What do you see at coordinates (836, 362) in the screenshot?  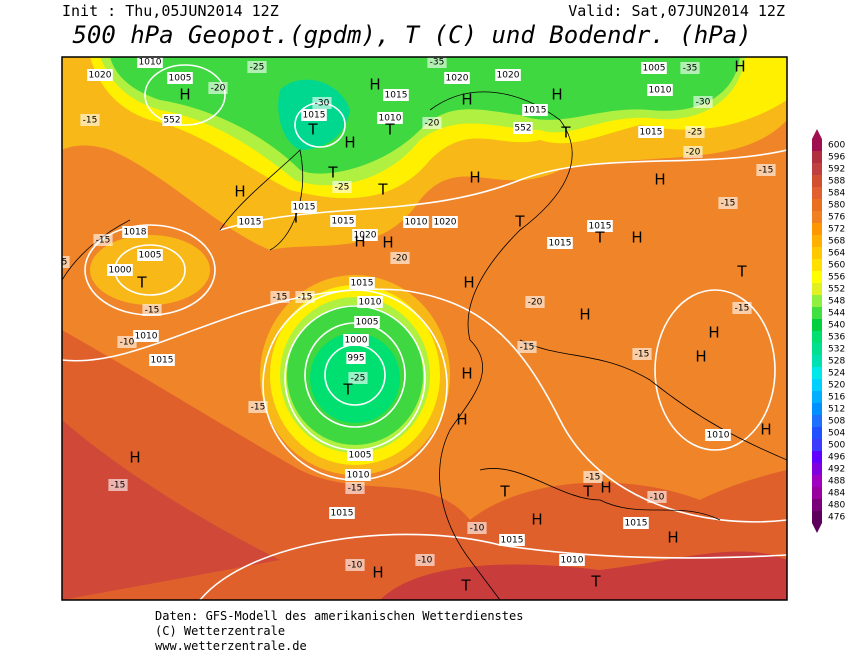 I see `colorbar-label: 528` at bounding box center [836, 362].